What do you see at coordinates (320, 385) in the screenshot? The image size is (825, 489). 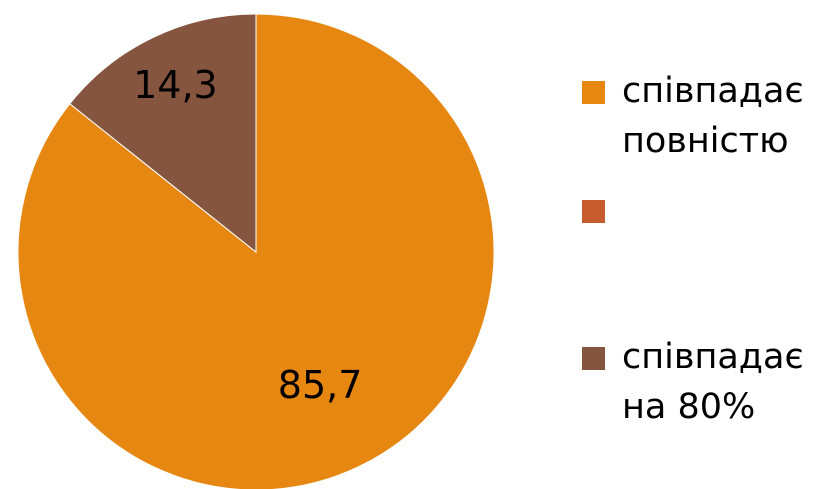 I see `data-label-fully-matches: 85,7` at bounding box center [320, 385].